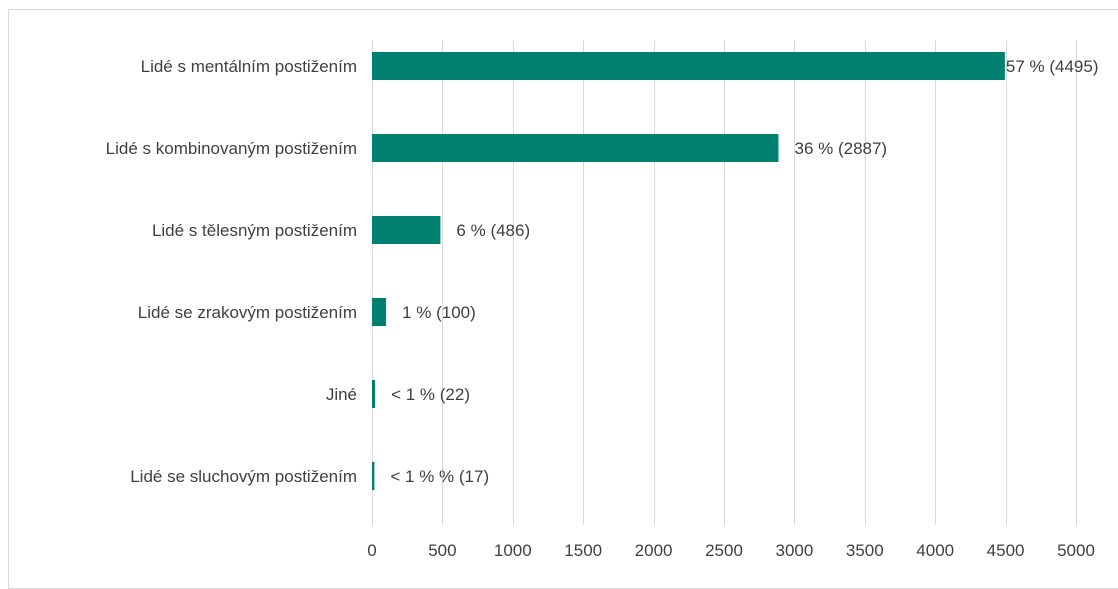 The width and height of the screenshot is (1118, 589). I want to click on x-tick-label: 2000, so click(654, 550).